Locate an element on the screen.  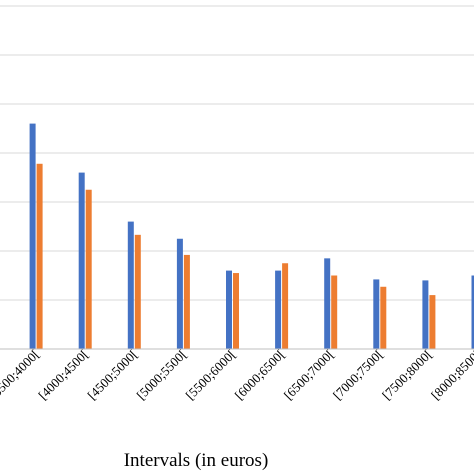
x-tick-label: [5500;6000[ is located at coordinates (211, 375).